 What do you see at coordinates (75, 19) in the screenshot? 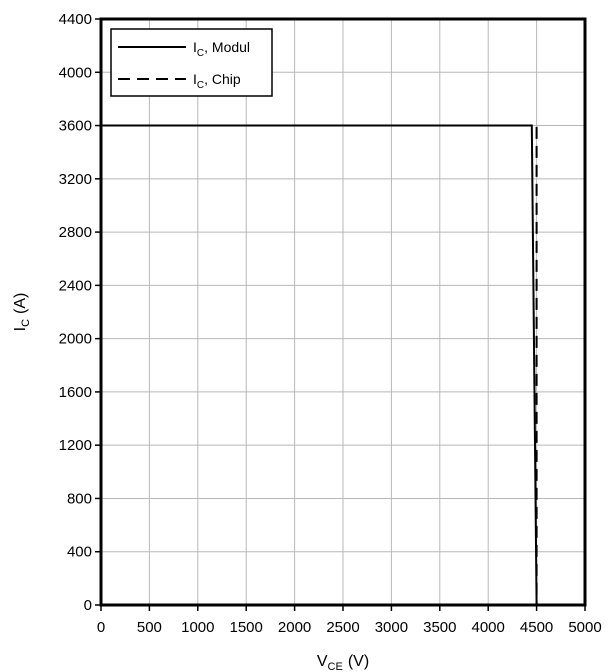
I see `y-tick-label: 4400` at bounding box center [75, 19].